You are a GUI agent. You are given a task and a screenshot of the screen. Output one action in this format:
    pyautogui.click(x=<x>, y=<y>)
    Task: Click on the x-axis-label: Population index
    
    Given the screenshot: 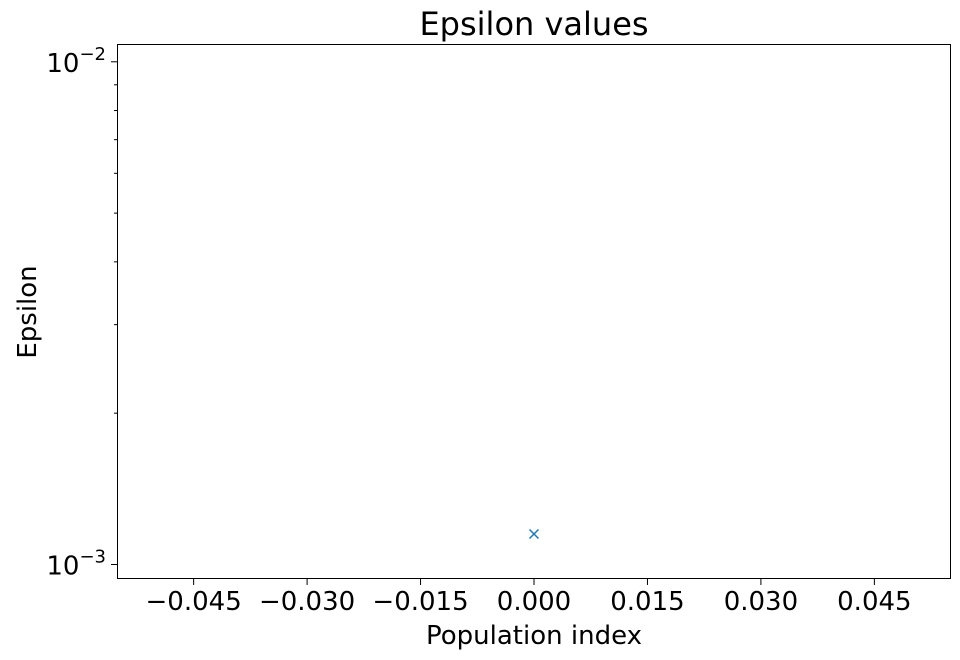 What is the action you would take?
    pyautogui.click(x=534, y=636)
    